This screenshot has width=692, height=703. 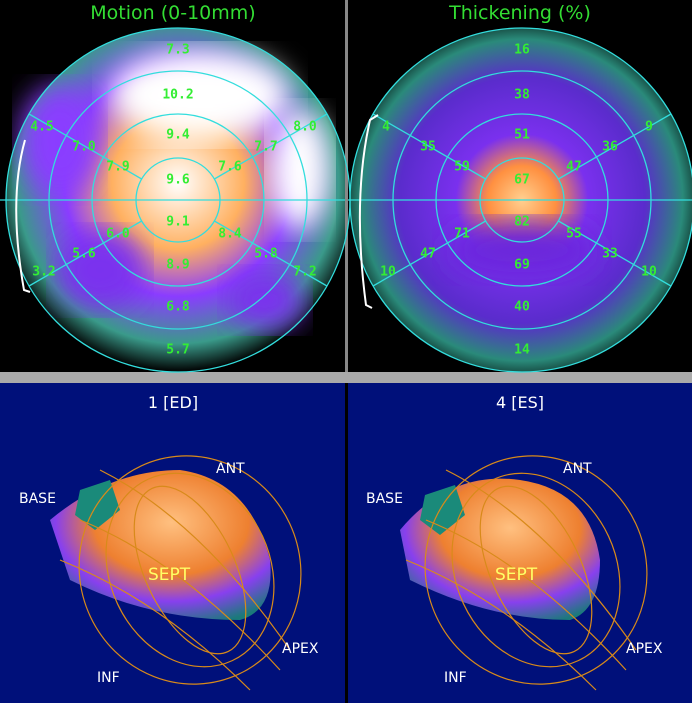 What do you see at coordinates (522, 307) in the screenshot?
I see `segment-value: 40` at bounding box center [522, 307].